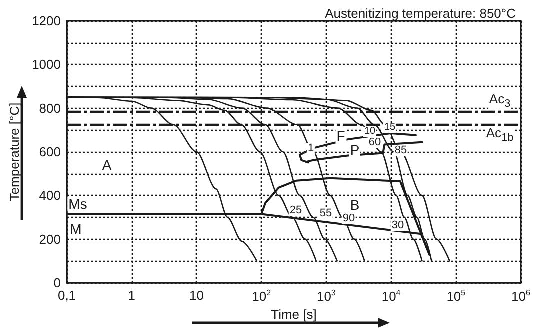  What do you see at coordinates (349, 218) in the screenshot?
I see `annotation: 90` at bounding box center [349, 218].